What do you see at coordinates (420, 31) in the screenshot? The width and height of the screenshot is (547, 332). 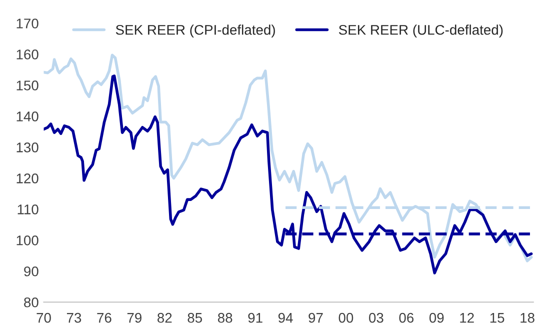 I see `legend-label: SEK REER (ULC-deflated)` at bounding box center [420, 31].